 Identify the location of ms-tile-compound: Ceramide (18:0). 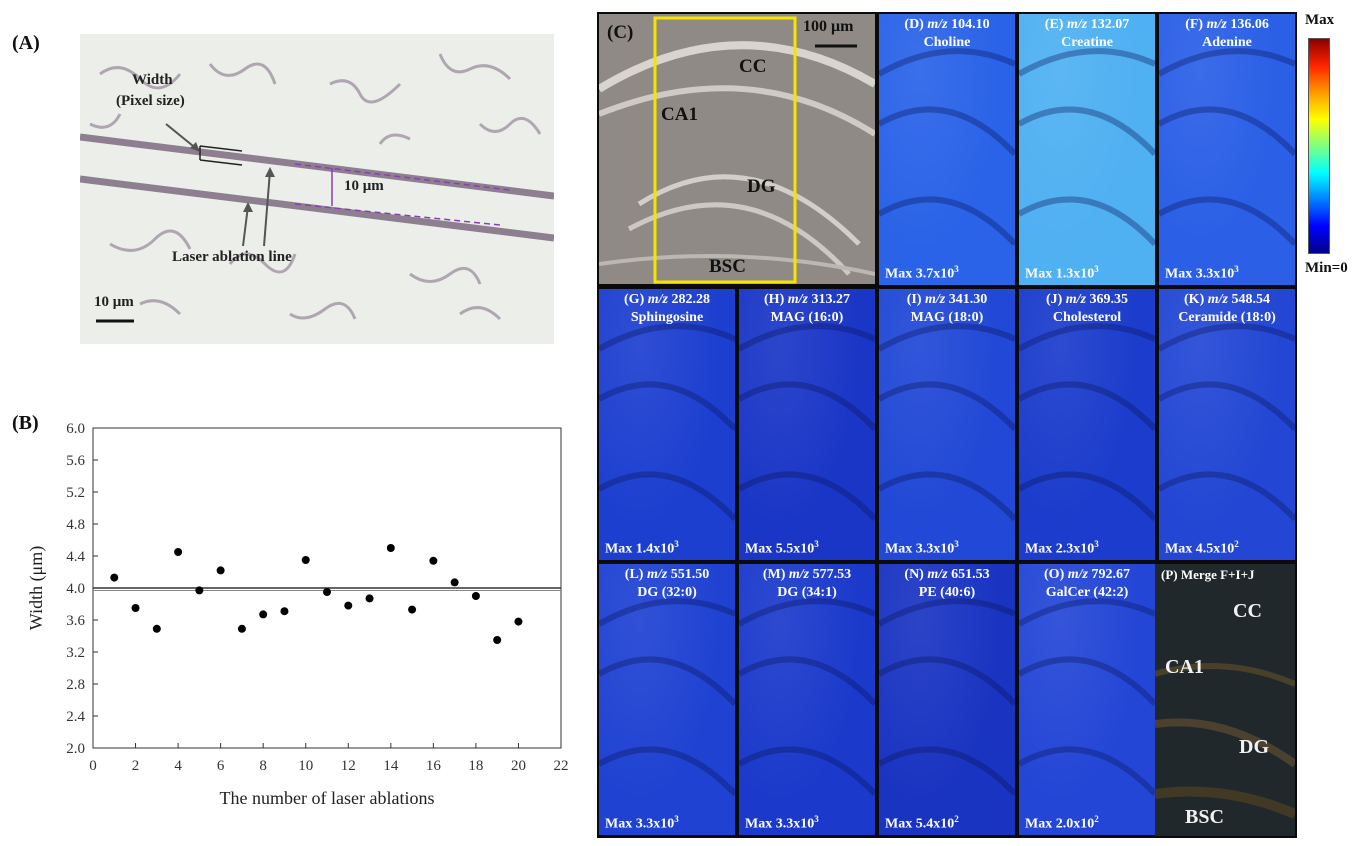
(1227, 317).